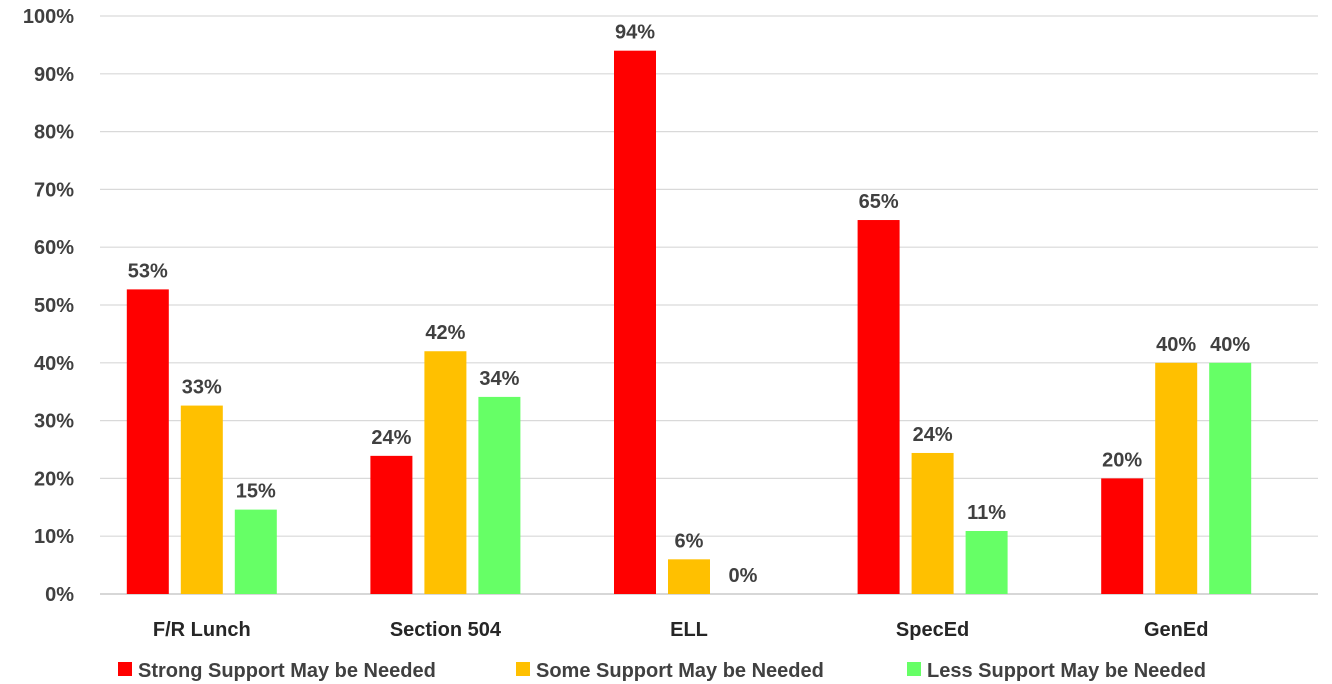 The height and width of the screenshot is (684, 1332). I want to click on data-label: 33%, so click(202, 388).